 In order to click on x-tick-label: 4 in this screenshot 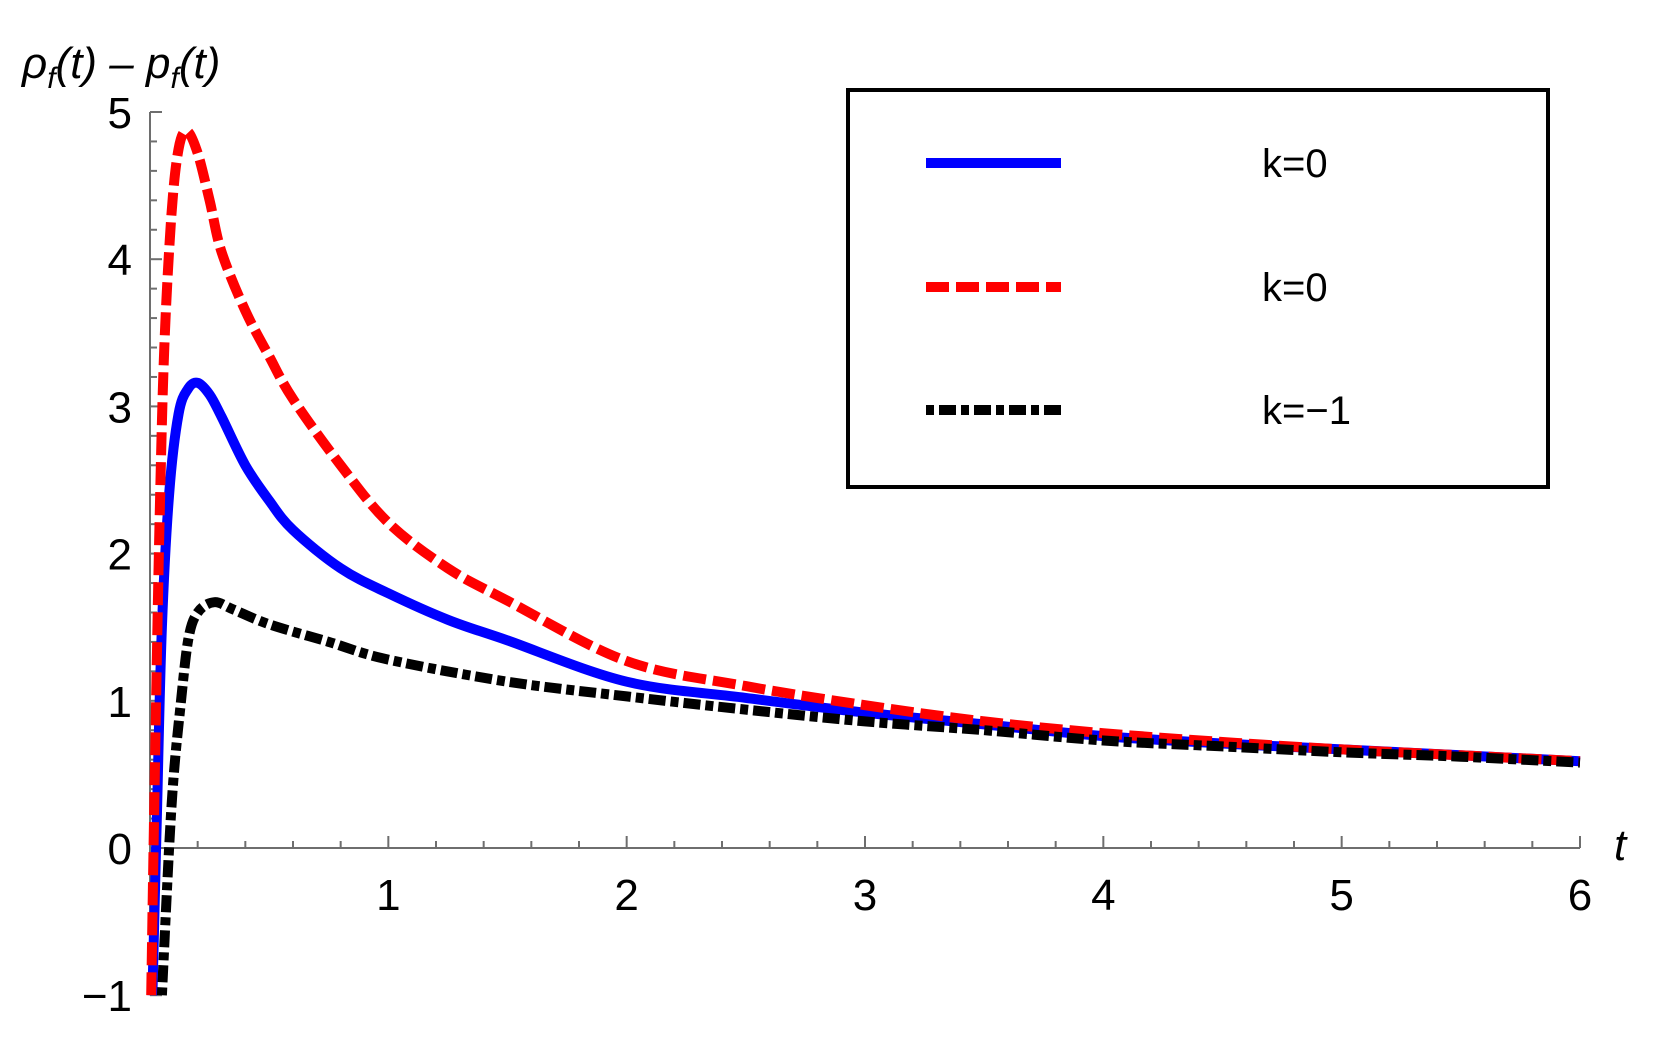, I will do `click(1103, 895)`.